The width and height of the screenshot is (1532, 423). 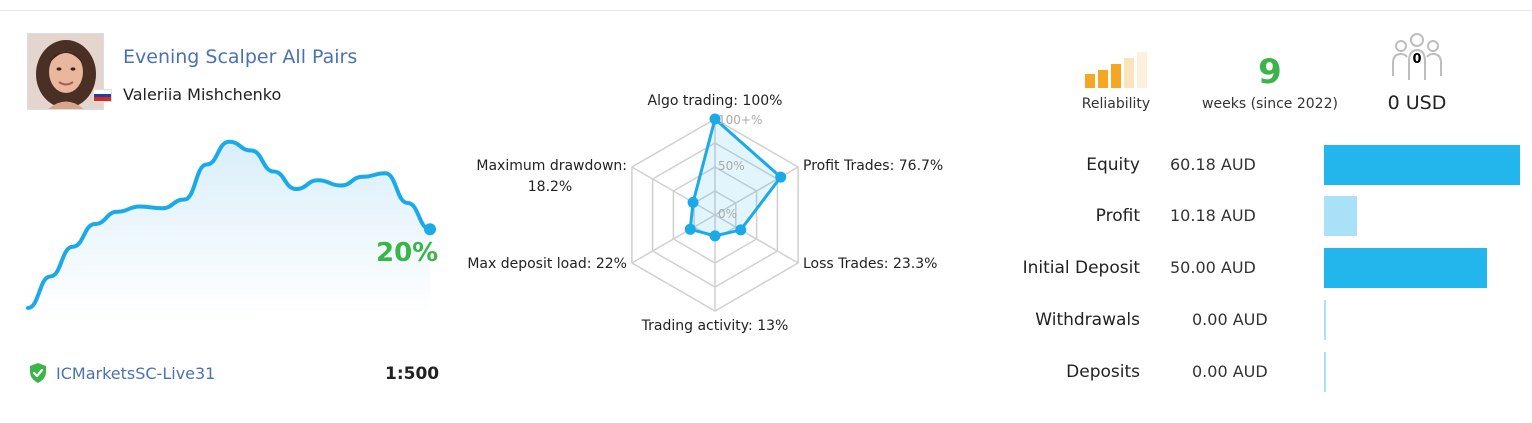 What do you see at coordinates (873, 166) in the screenshot?
I see `radar-label-profit: Profit Trades: 76.7%` at bounding box center [873, 166].